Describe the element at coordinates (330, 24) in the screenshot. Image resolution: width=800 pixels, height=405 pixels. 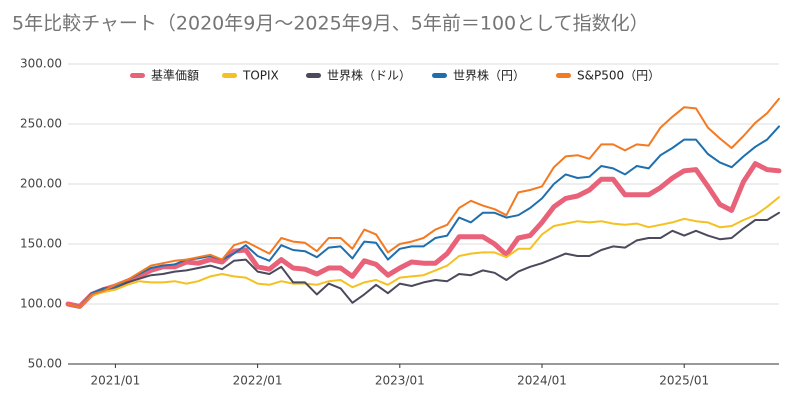
I see `chart-title: 5年比較チャート（2020年9月〜2025年9月、5年前＝100として指数化）` at that location.